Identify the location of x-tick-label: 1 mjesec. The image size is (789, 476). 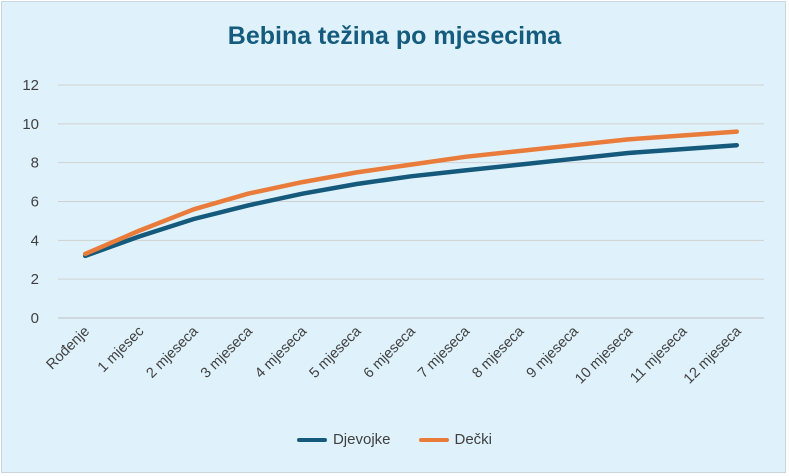
(121, 350).